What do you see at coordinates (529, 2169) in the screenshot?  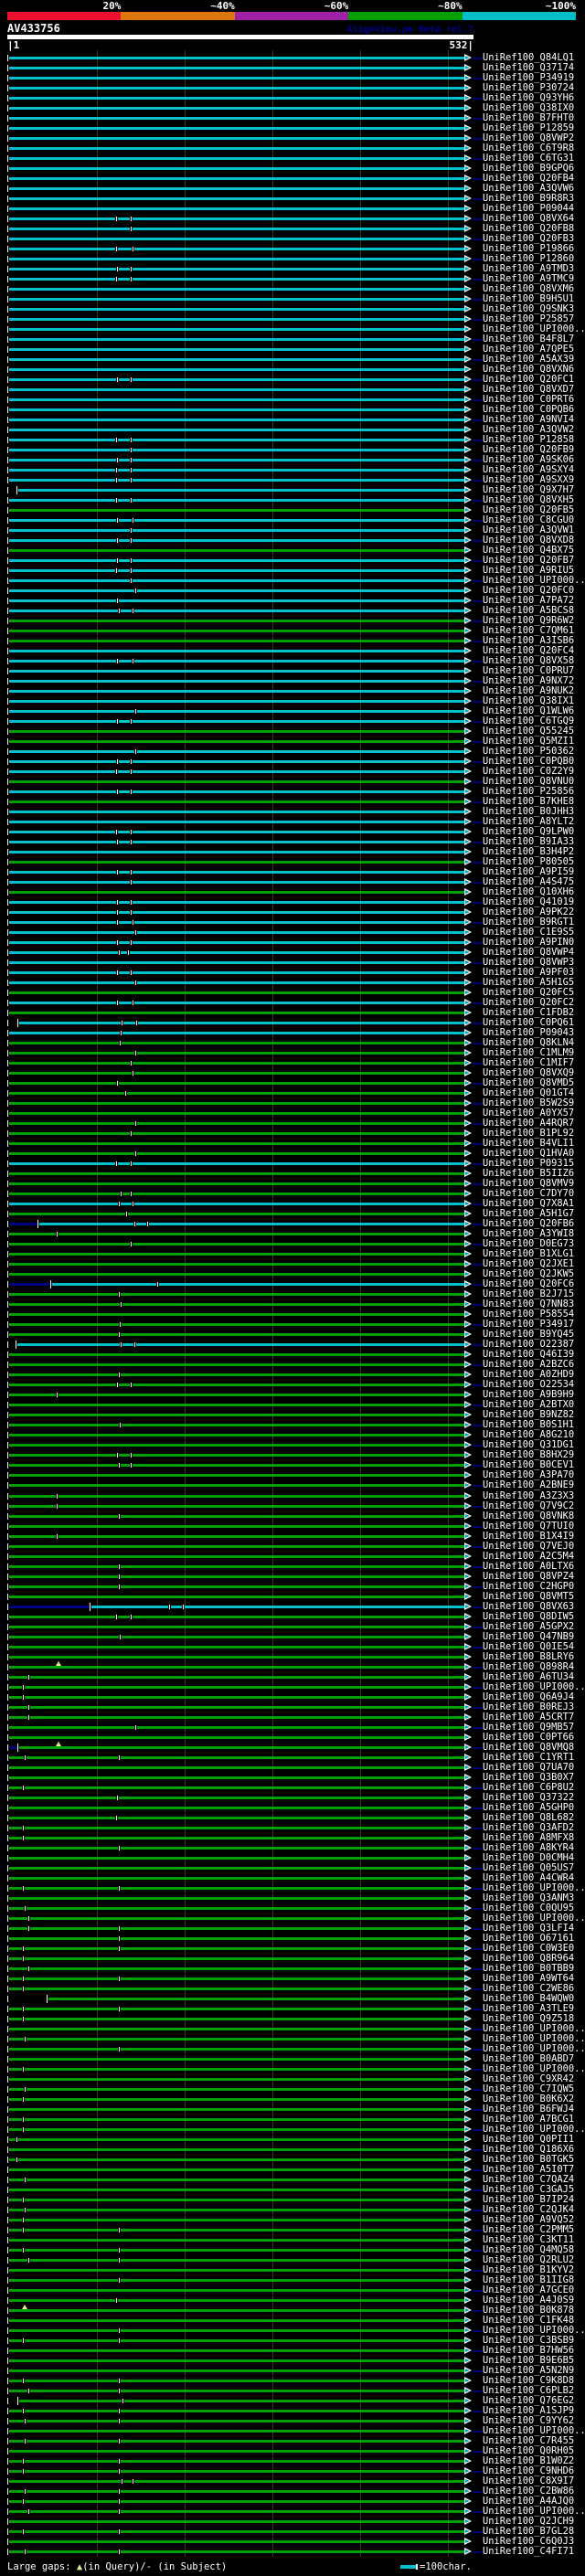 I see `hit-label: UniRef100_A5I0T7` at bounding box center [529, 2169].